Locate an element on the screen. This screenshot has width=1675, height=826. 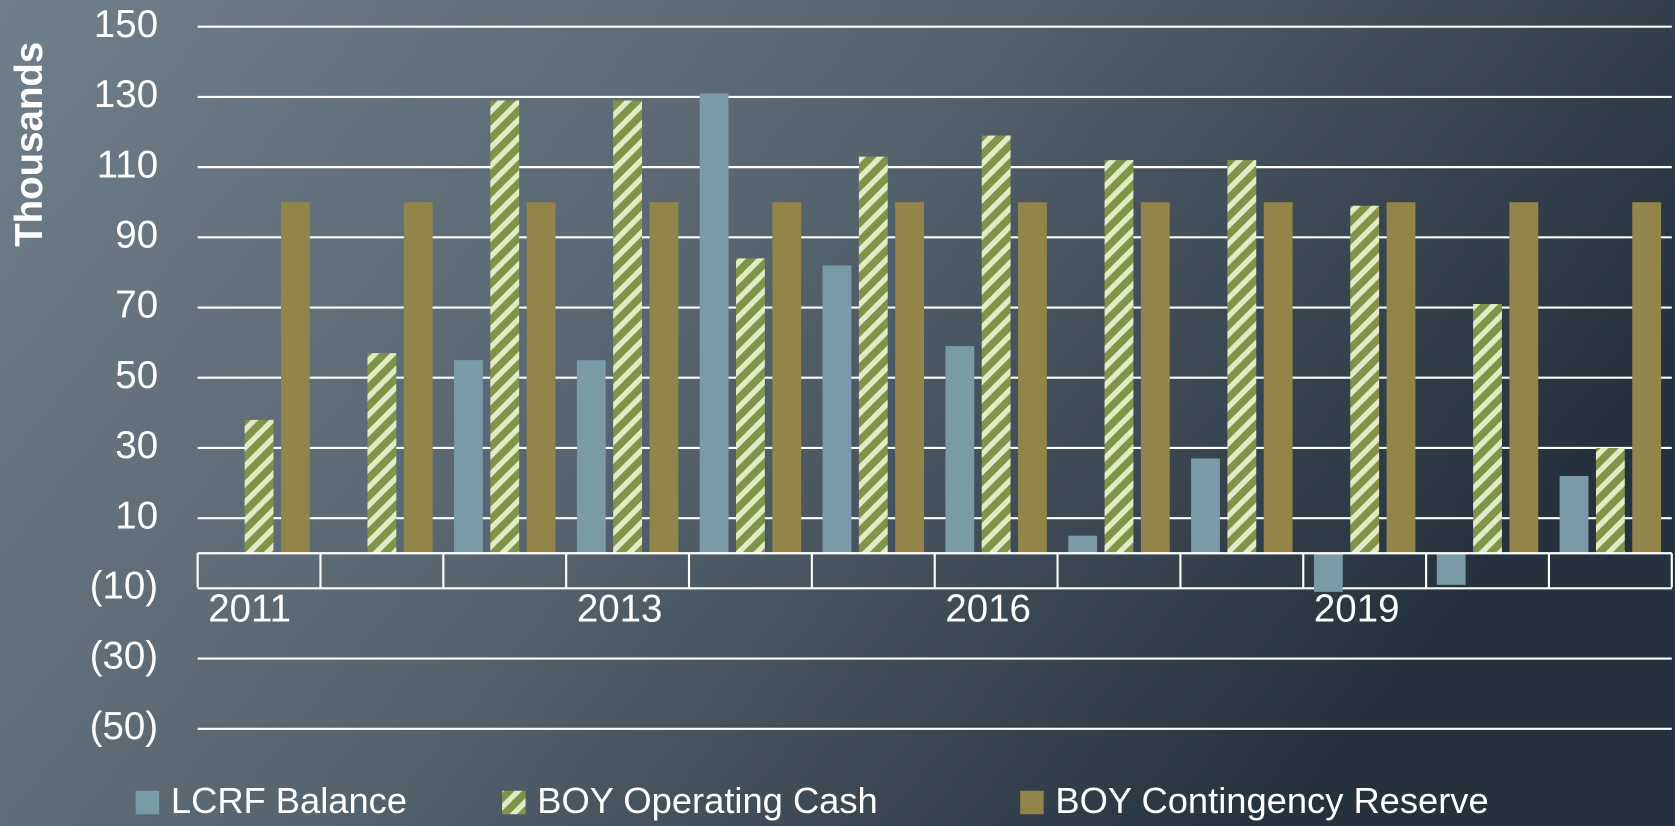
y-tick-label: (10) is located at coordinates (124, 586).